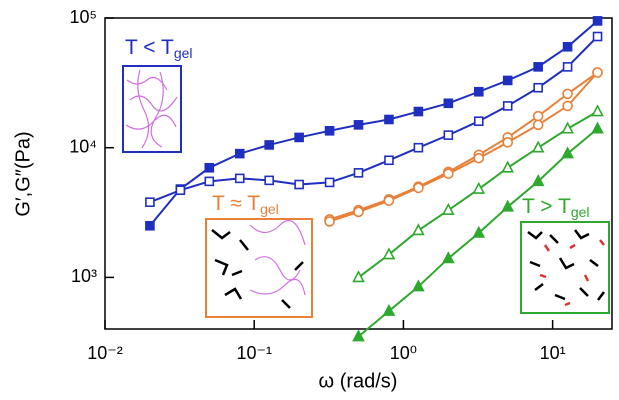 This screenshot has height=400, width=619. I want to click on x-axis-label: ω (rad/s), so click(358, 381).